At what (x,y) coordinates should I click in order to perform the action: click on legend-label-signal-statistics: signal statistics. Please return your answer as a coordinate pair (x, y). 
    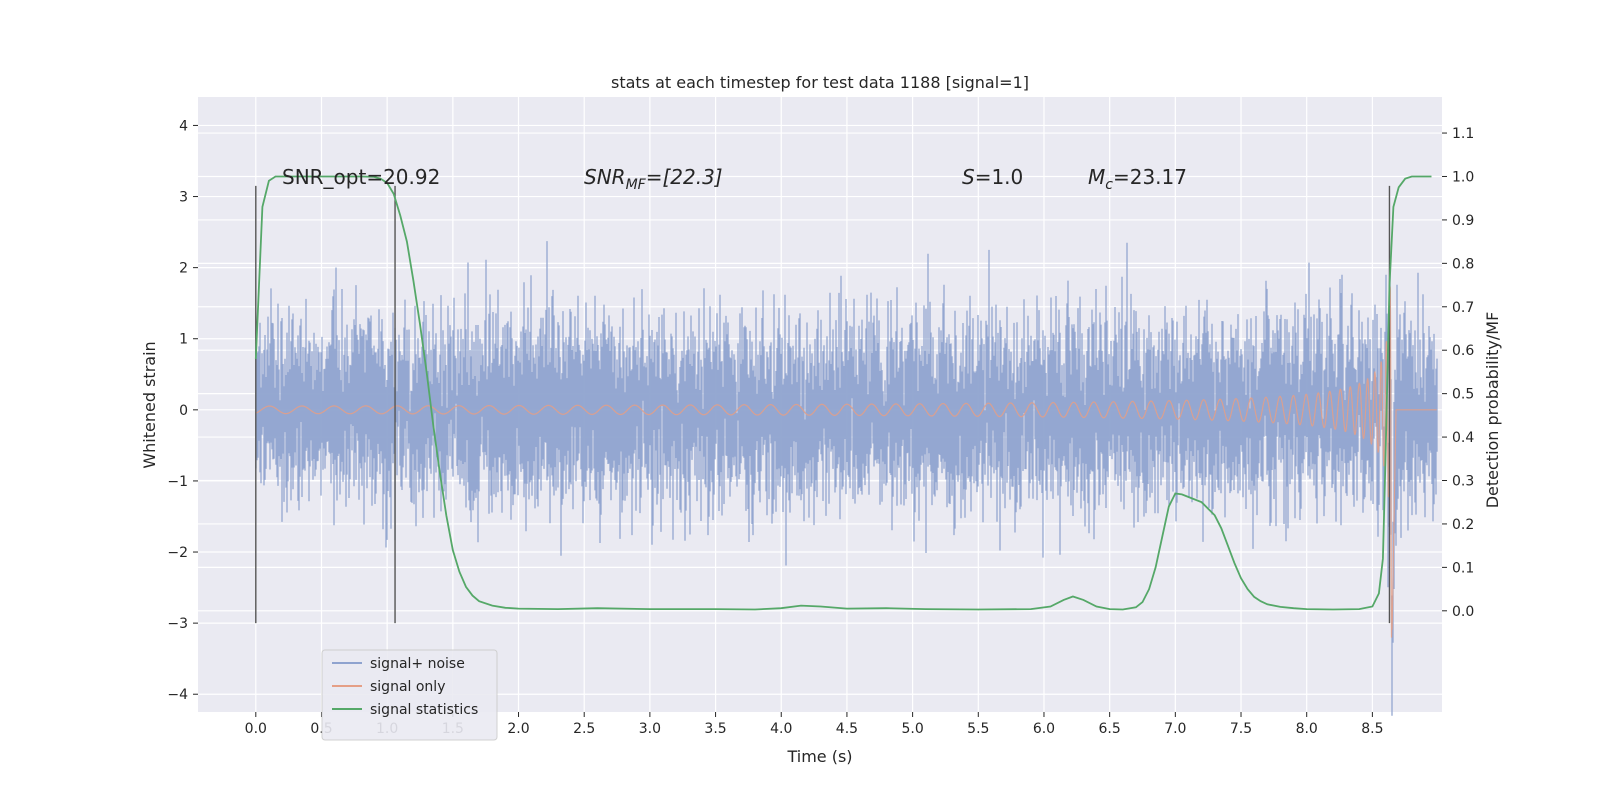
    Looking at the image, I should click on (424, 710).